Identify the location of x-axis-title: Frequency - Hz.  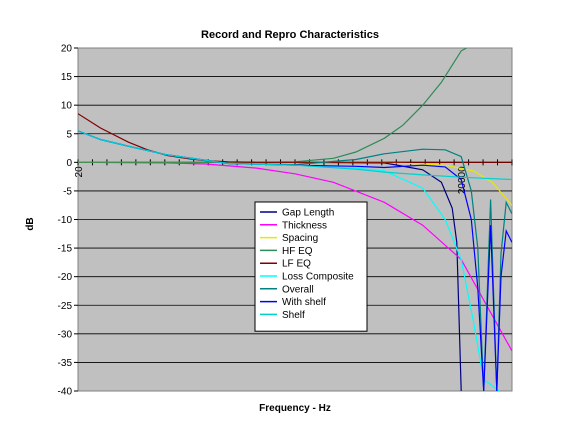
(295, 408).